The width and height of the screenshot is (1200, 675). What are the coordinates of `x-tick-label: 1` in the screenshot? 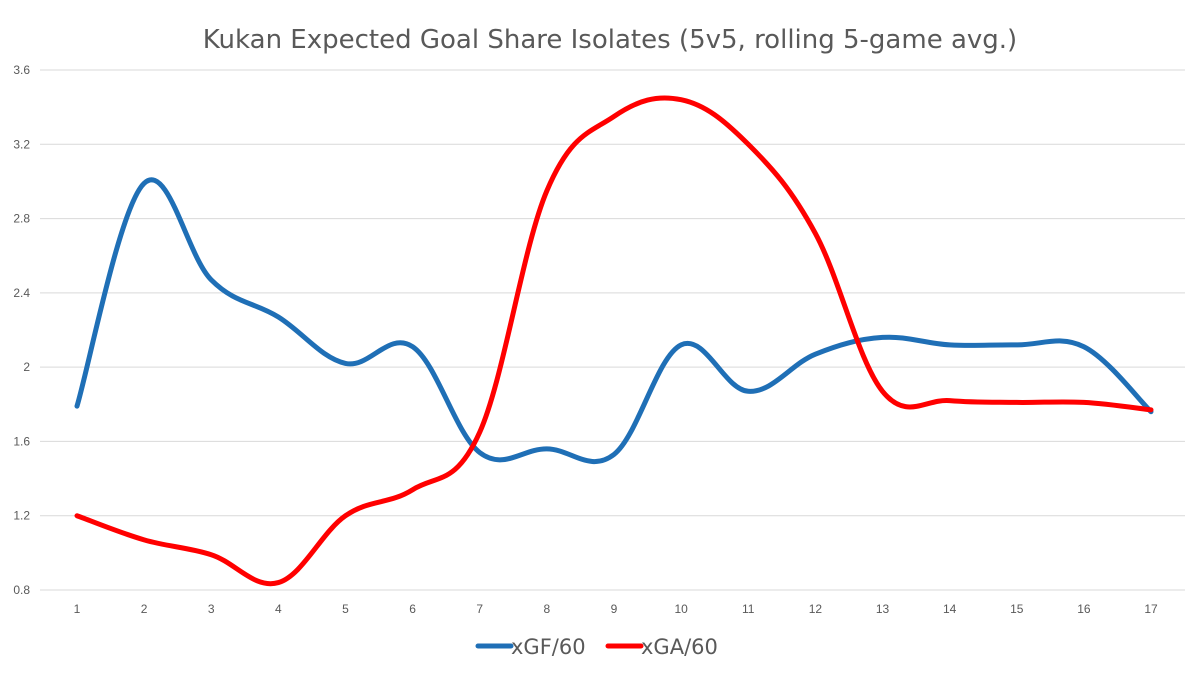 It's located at (77, 609).